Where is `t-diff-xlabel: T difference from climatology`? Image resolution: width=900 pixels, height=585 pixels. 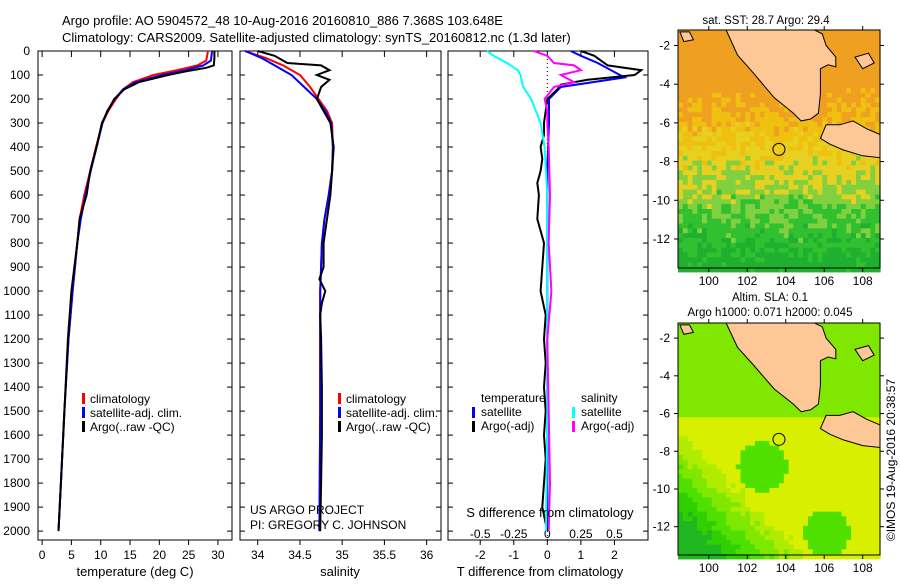
t-diff-xlabel: T difference from climatology is located at coordinates (540, 571).